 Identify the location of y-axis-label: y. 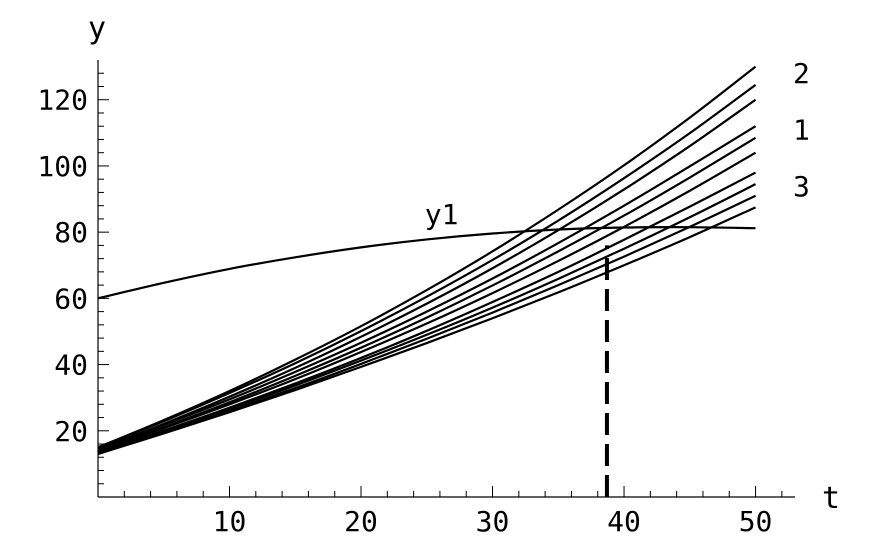
(97, 28).